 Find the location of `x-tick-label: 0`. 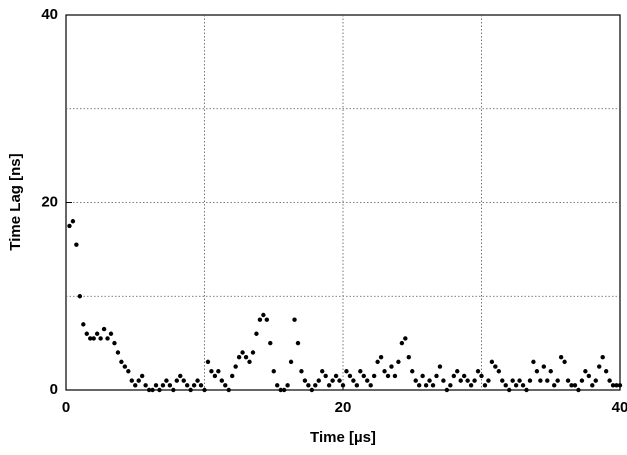

x-tick-label: 0 is located at coordinates (66, 407).